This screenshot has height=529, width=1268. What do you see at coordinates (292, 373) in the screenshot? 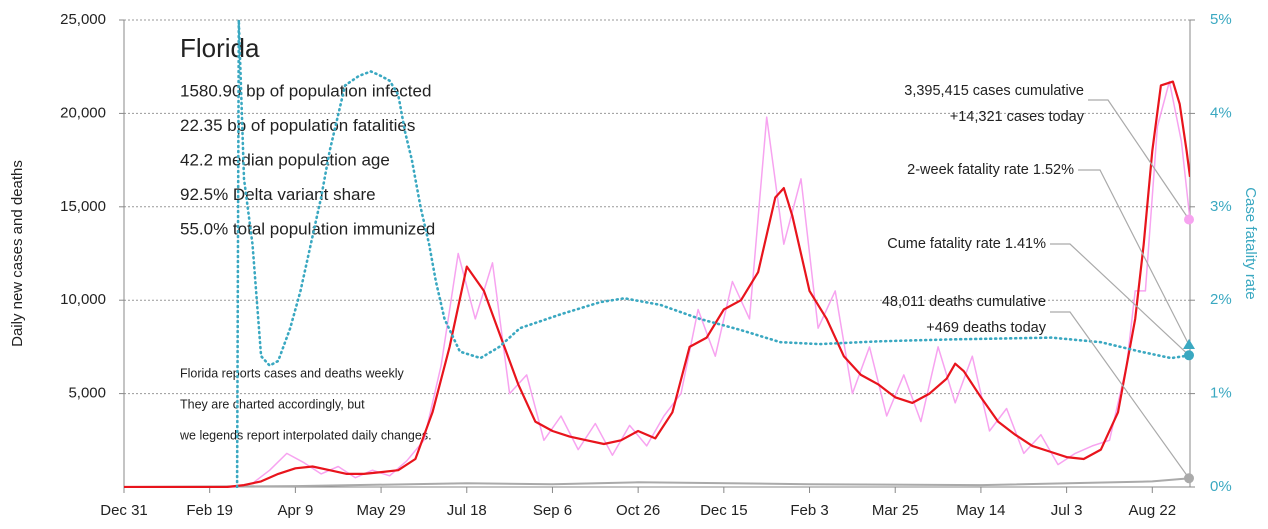
I see `note: Florida reports cases and deaths weekly` at bounding box center [292, 373].